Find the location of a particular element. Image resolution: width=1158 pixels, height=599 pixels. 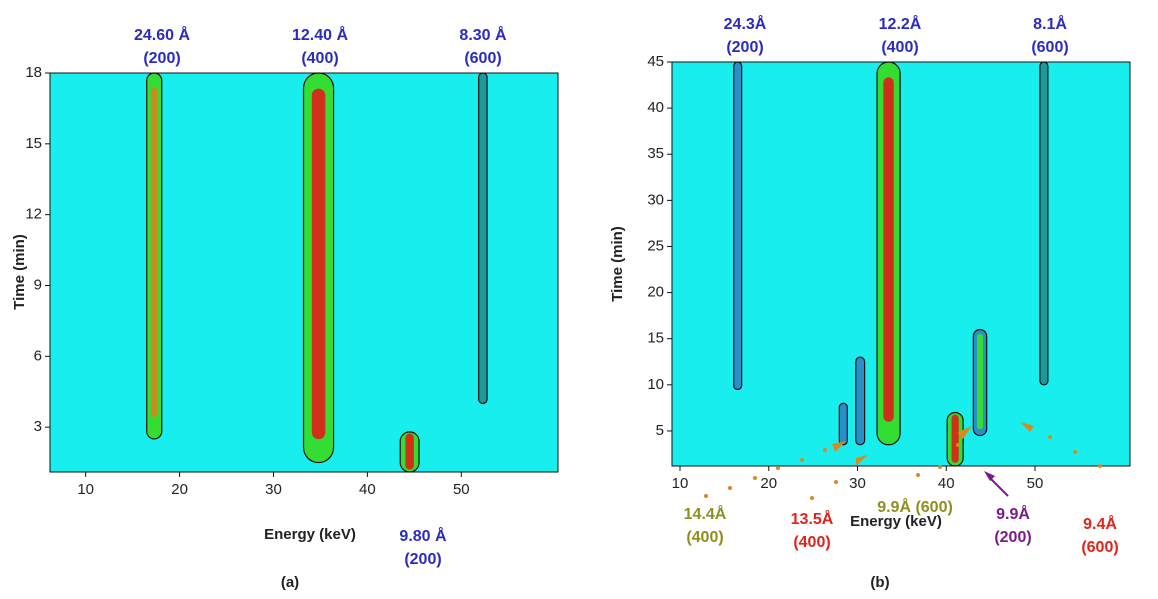

annotation: 8.1Å is located at coordinates (1050, 23).